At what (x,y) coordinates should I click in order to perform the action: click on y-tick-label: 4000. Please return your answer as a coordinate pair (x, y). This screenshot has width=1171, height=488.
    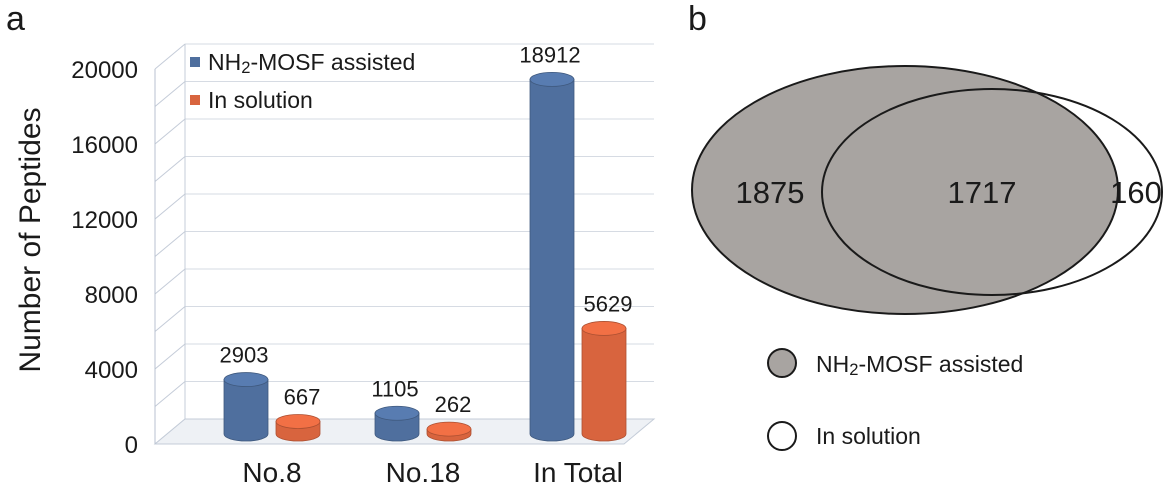
    Looking at the image, I should click on (111, 370).